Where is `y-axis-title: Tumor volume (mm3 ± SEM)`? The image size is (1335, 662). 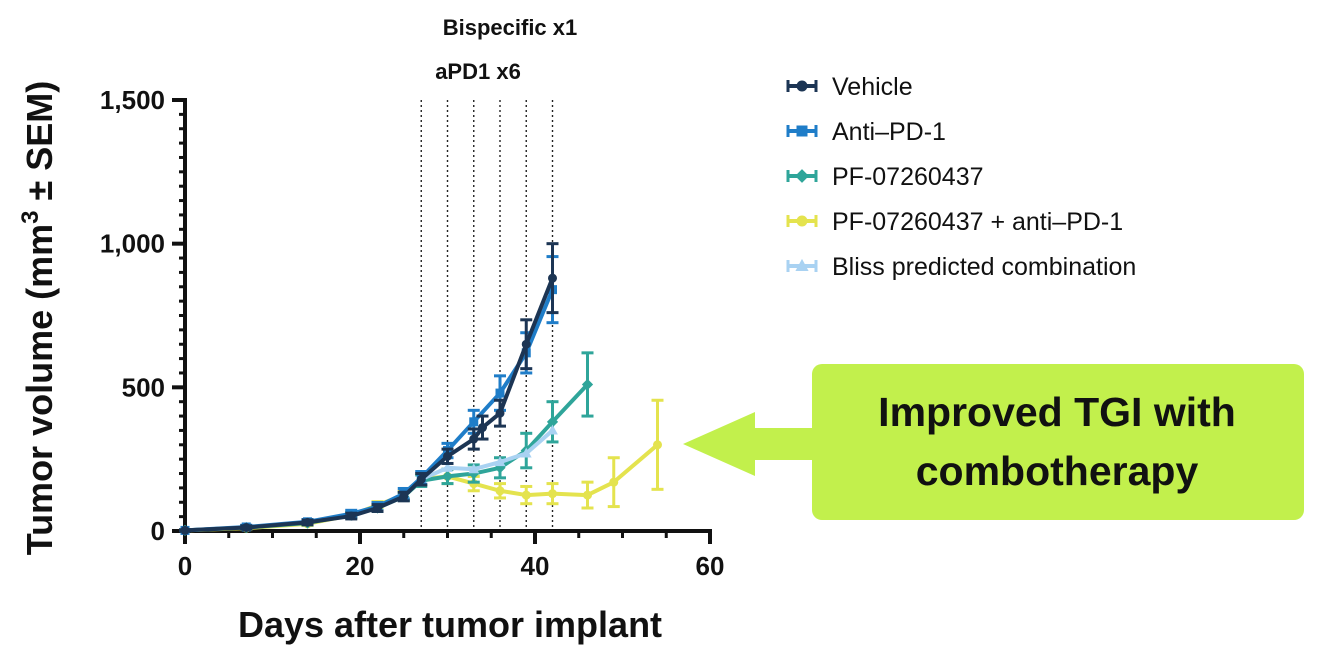 y-axis-title: Tumor volume (mm3 ± SEM) is located at coordinates (38, 318).